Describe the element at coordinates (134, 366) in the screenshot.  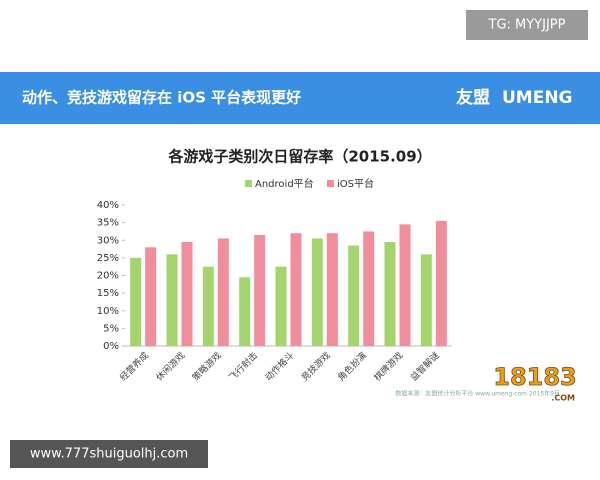
I see `x-tick-label: 经营养成` at that location.